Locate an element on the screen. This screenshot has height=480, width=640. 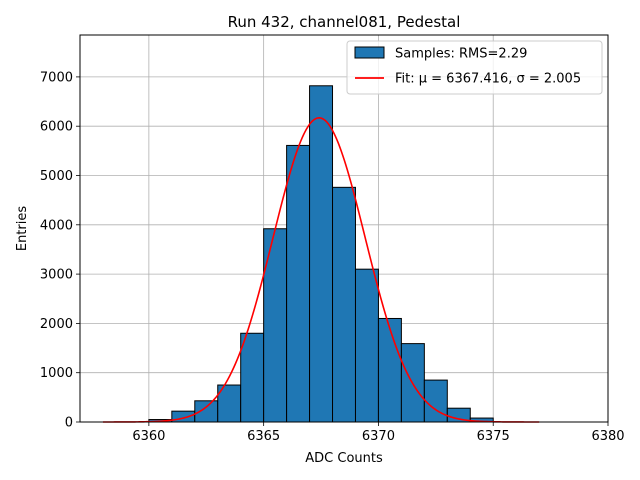
x-tick-label: 6360 is located at coordinates (148, 436).